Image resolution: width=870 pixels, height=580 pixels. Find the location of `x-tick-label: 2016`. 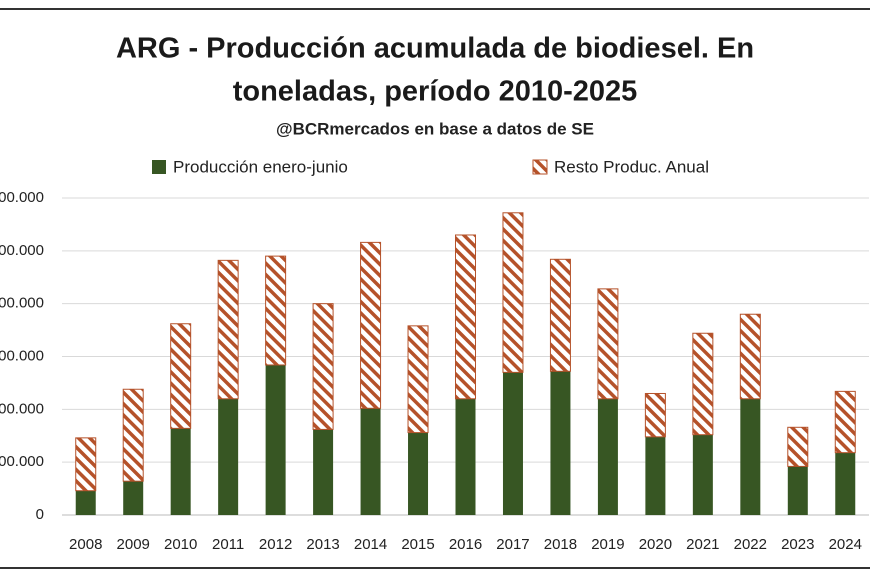

x-tick-label: 2016 is located at coordinates (465, 544).